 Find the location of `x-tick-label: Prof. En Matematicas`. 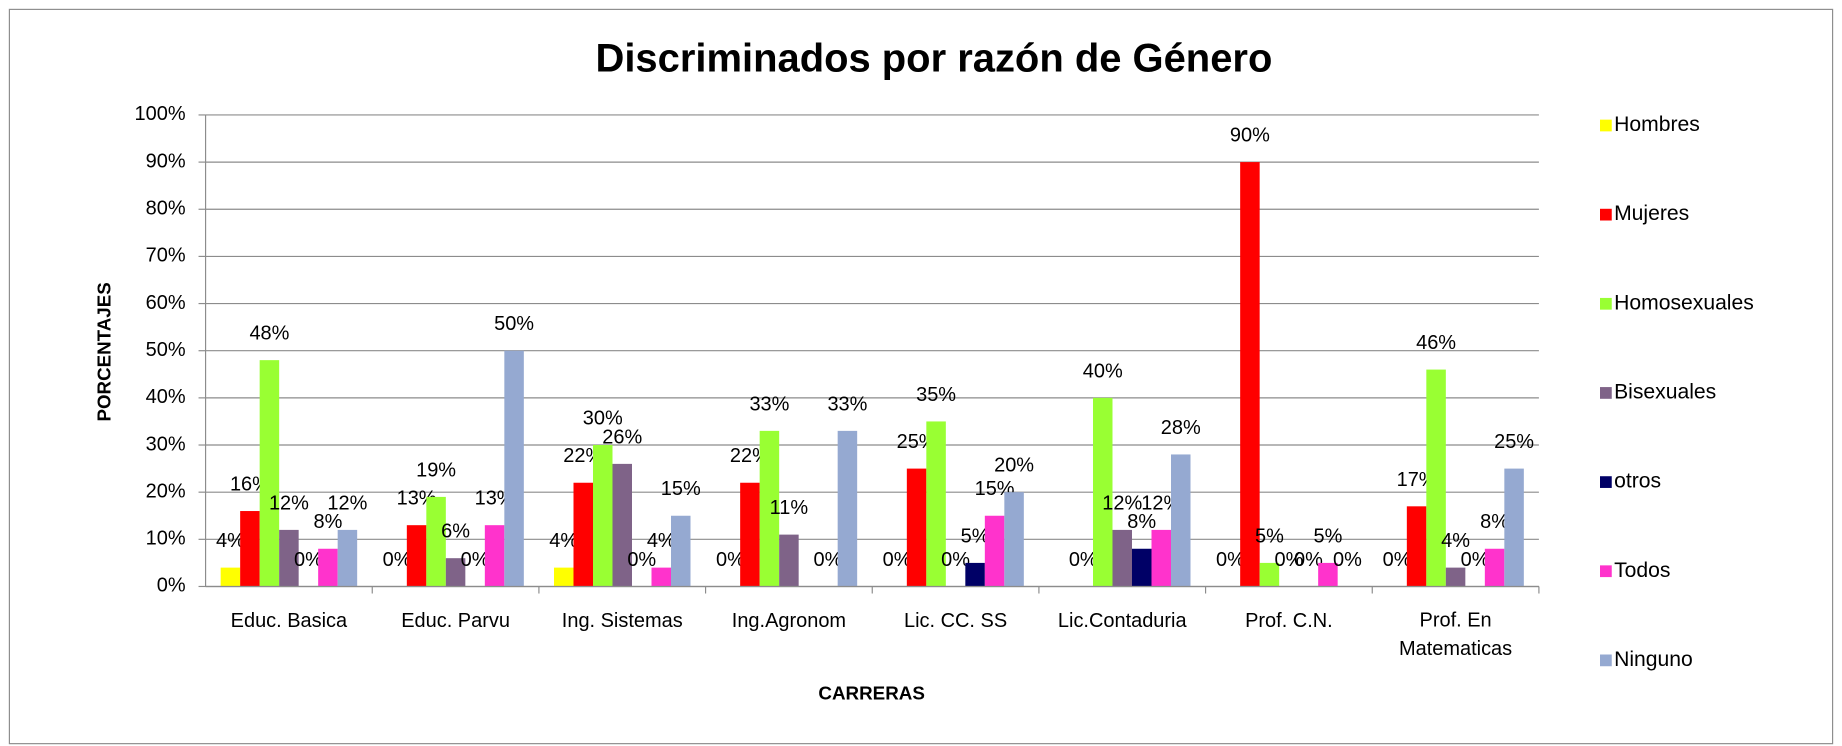

x-tick-label: Prof. En Matematicas is located at coordinates (1455, 635).